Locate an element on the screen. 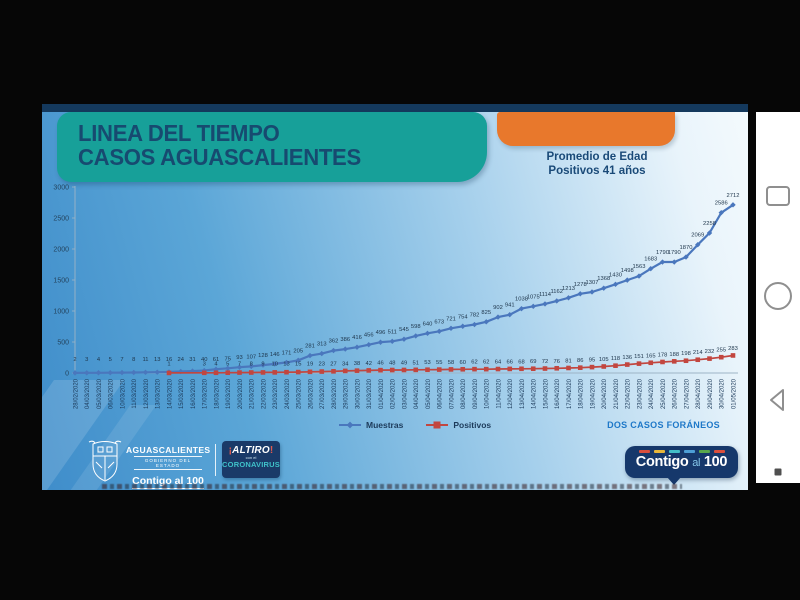  svg-text: 11 is located at coordinates (145, 360).